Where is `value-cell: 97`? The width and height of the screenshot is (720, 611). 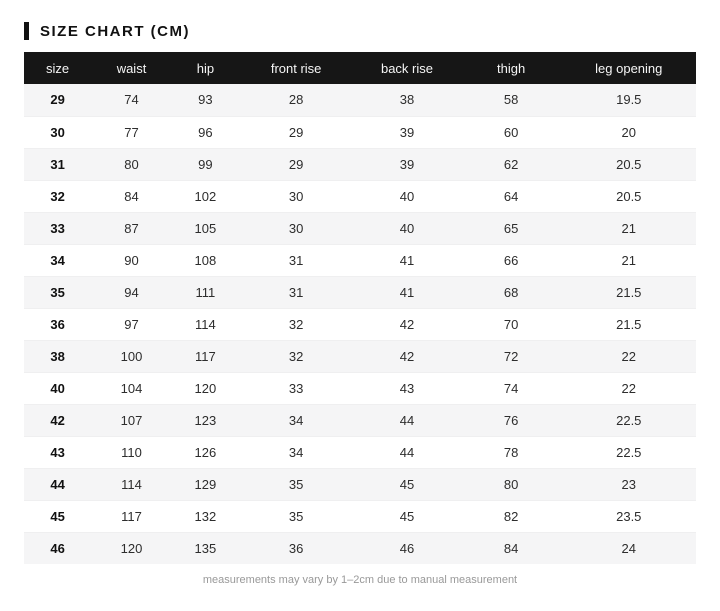
value-cell: 97 is located at coordinates (131, 324).